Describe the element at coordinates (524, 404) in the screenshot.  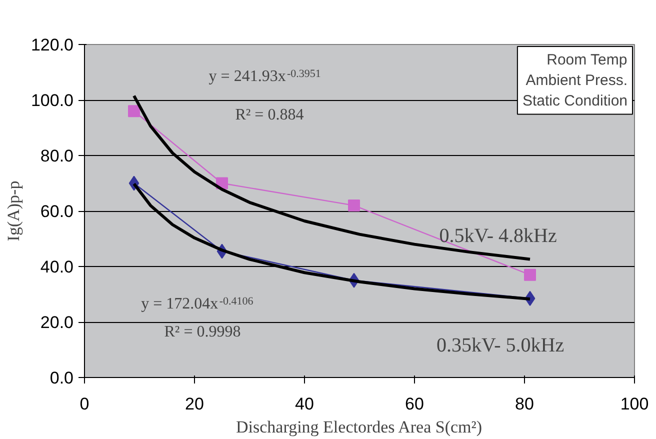
I see `x-tick-label: 80` at that location.